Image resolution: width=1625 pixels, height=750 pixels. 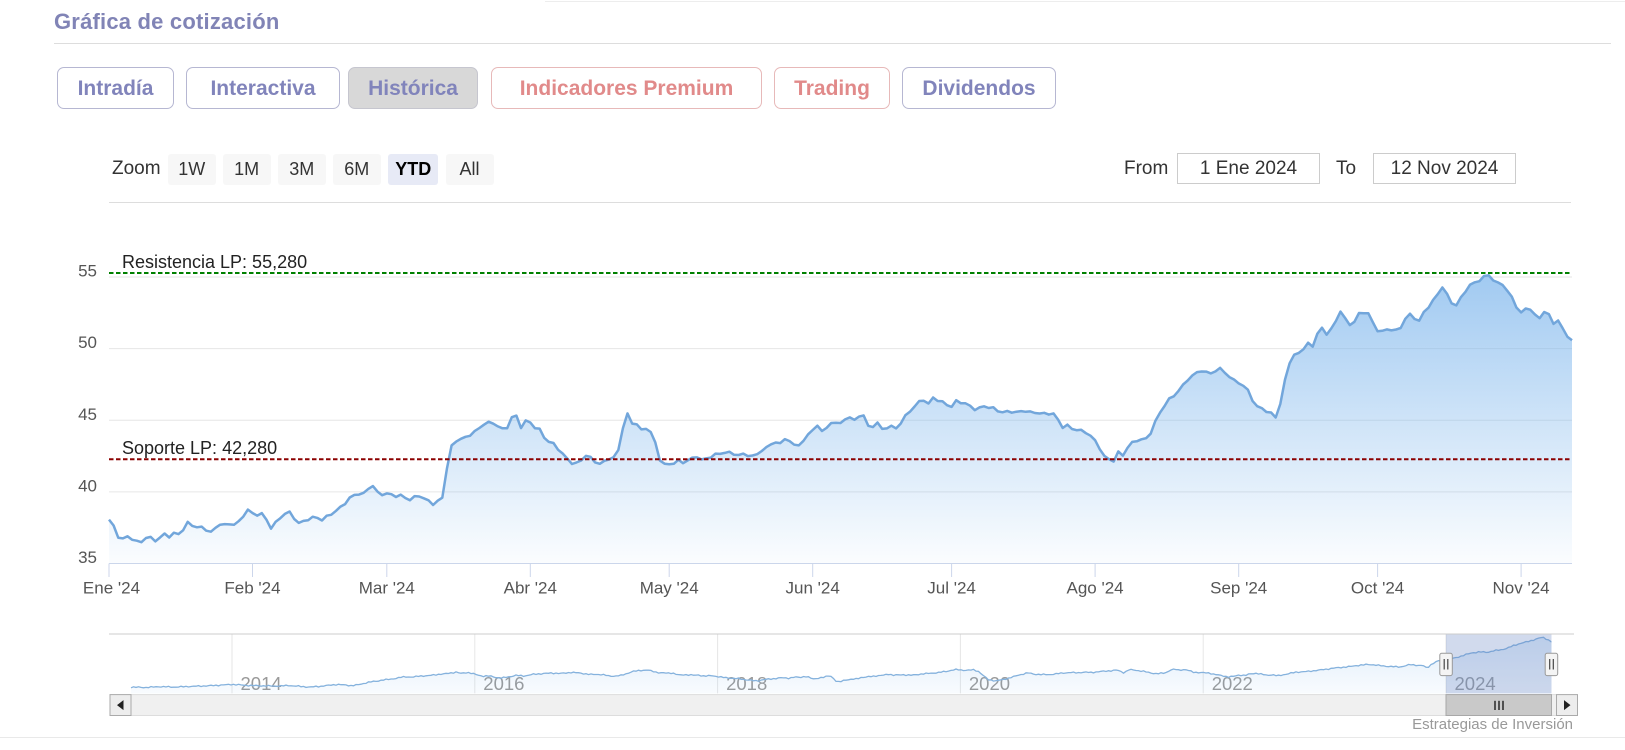 I want to click on svg-text: Oct '24, so click(x=1377, y=588).